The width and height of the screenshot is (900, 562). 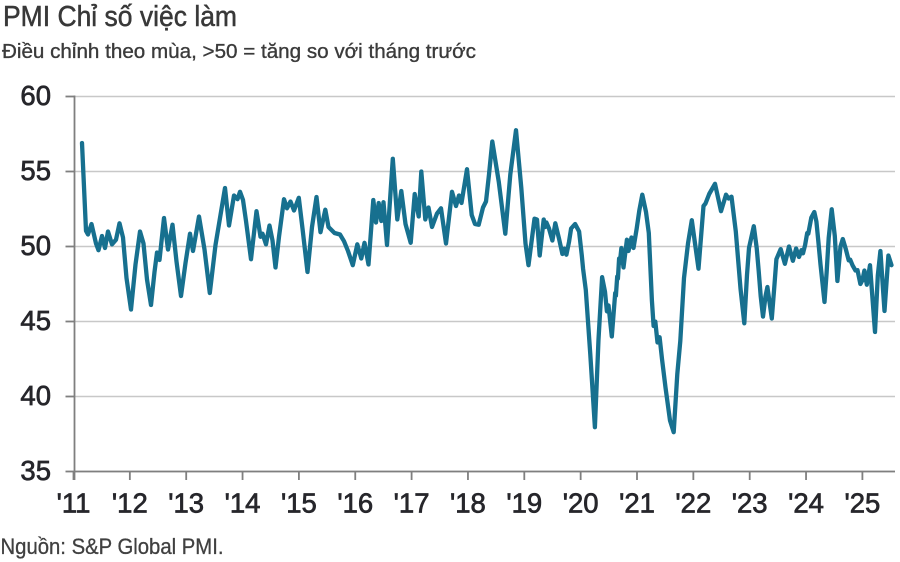 What do you see at coordinates (581, 503) in the screenshot?
I see `svg-text: '20` at bounding box center [581, 503].